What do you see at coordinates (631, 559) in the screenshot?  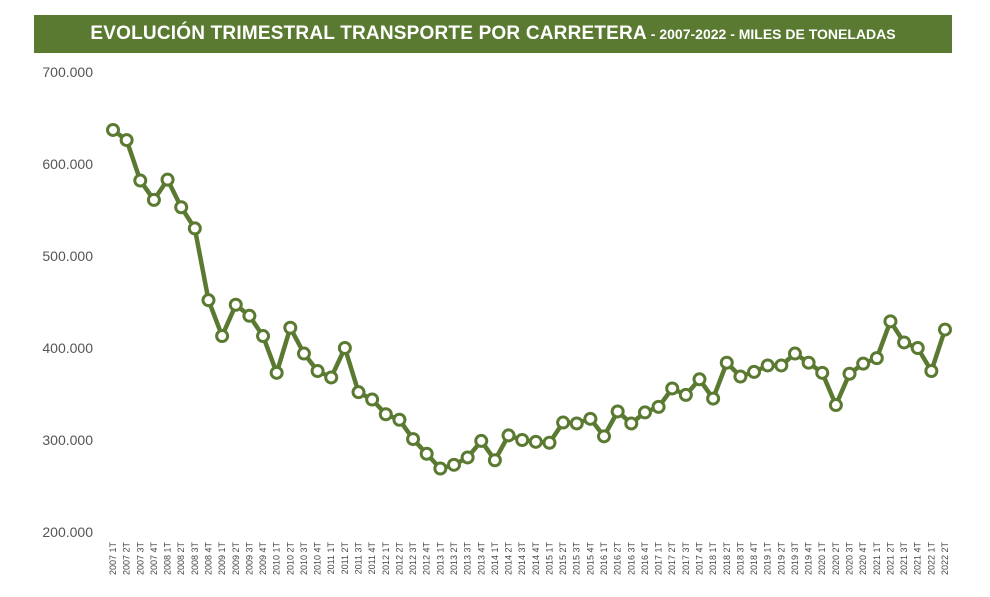 I see `x-tick-label: 2016 3T` at bounding box center [631, 559].